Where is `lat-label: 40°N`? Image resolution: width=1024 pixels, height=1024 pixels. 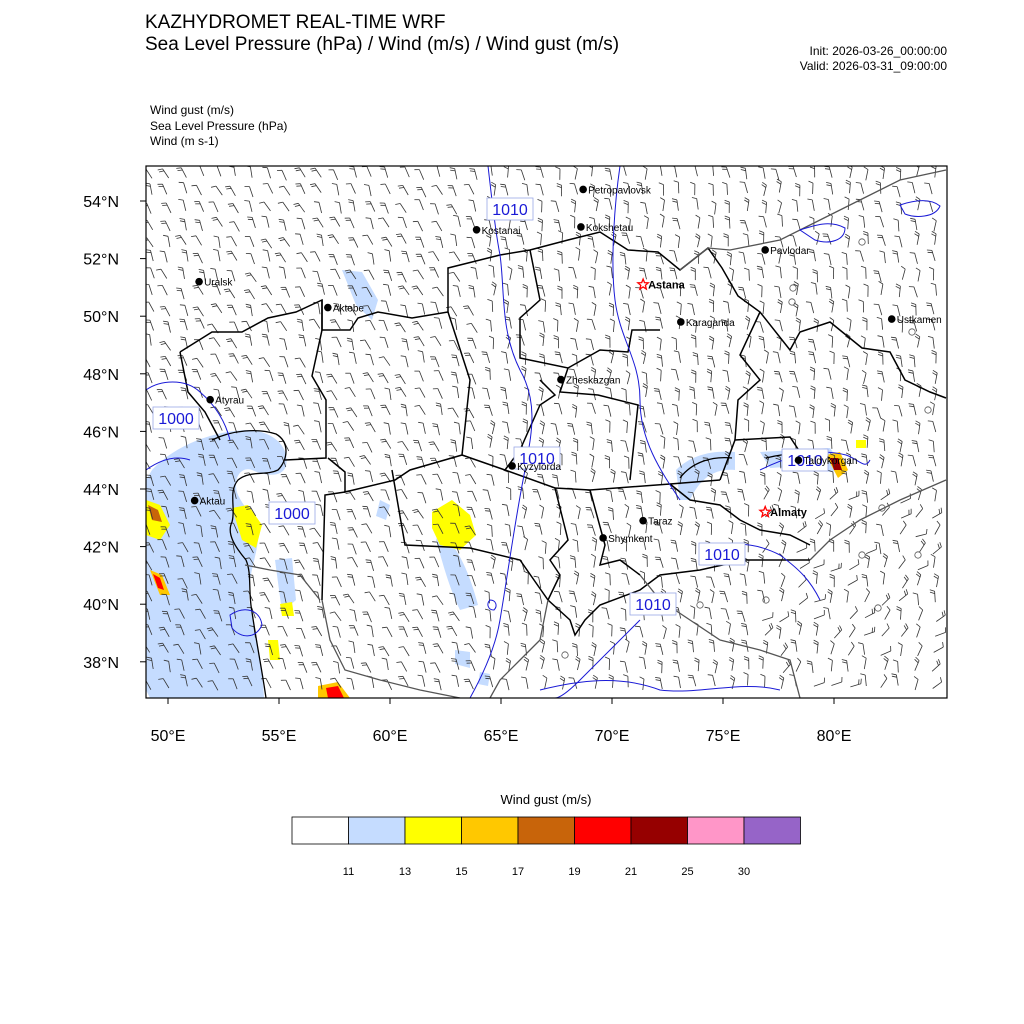
lat-label: 40°N is located at coordinates (101, 605).